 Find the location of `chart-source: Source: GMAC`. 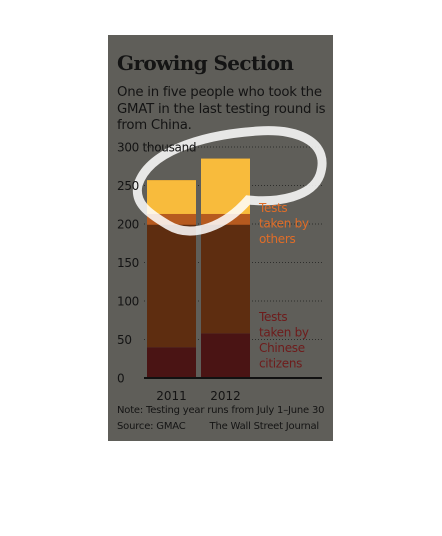

chart-source: Source: GMAC is located at coordinates (151, 426).